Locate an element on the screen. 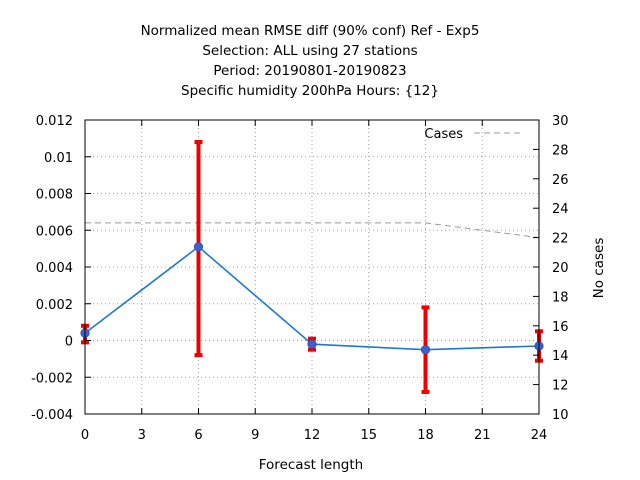 This screenshot has height=480, width=640. y2-tick-label: 20 is located at coordinates (560, 268).